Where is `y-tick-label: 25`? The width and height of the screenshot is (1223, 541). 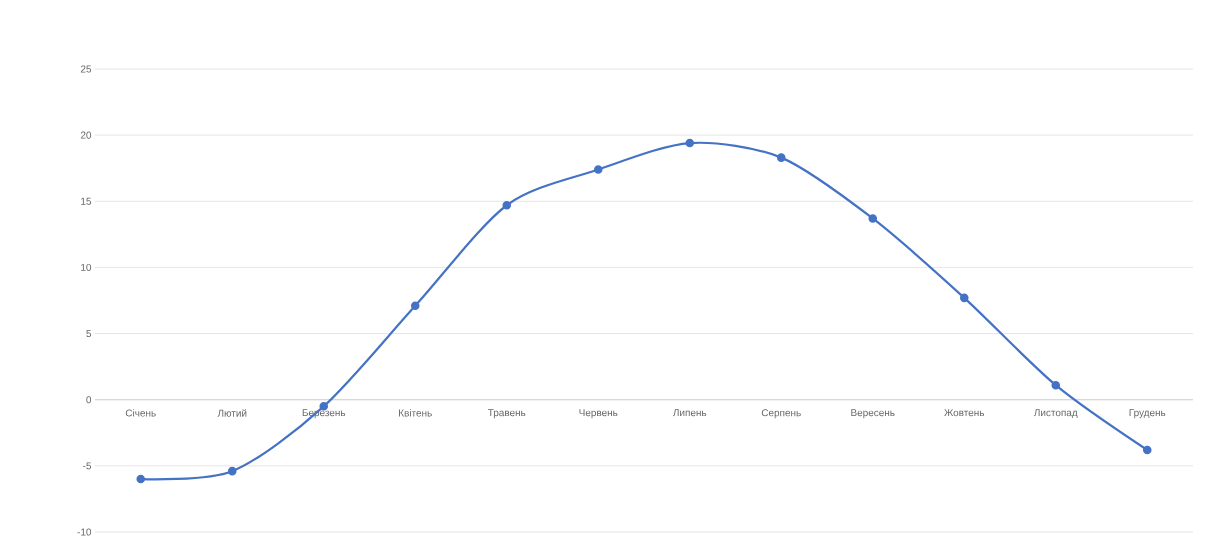 y-tick-label: 25 is located at coordinates (86, 69).